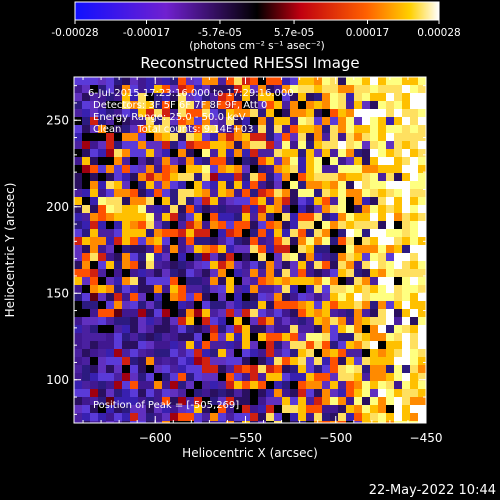 This screenshot has width=500, height=500. Describe the element at coordinates (335, 438) in the screenshot. I see `x-tick-label: −500` at that location.